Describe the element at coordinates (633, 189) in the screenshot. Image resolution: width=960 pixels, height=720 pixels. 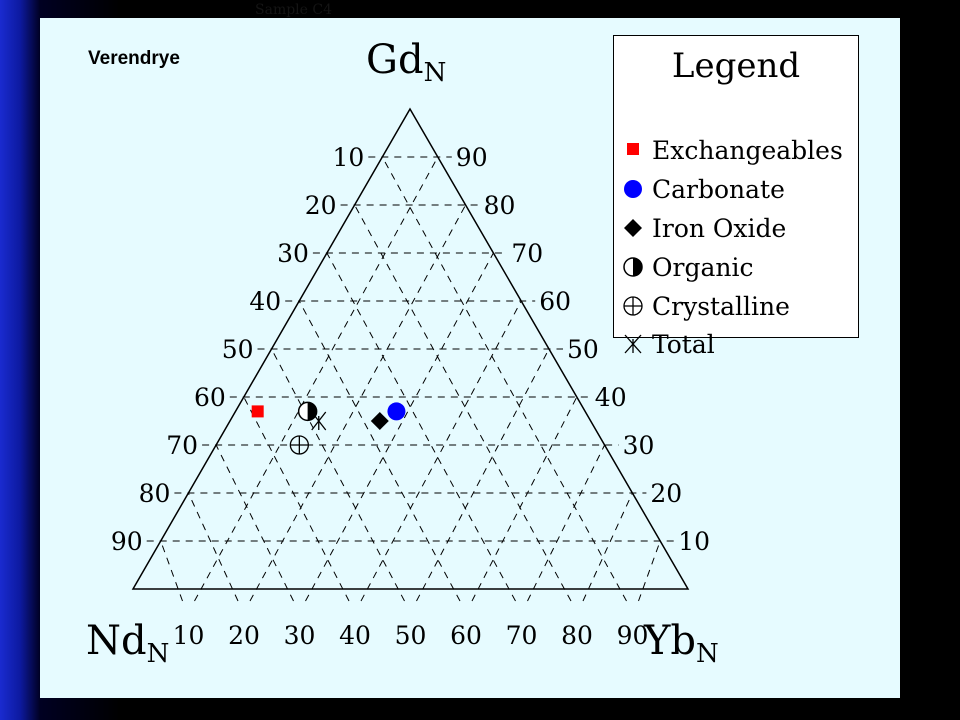
I see `blue-circle-icon` at that location.